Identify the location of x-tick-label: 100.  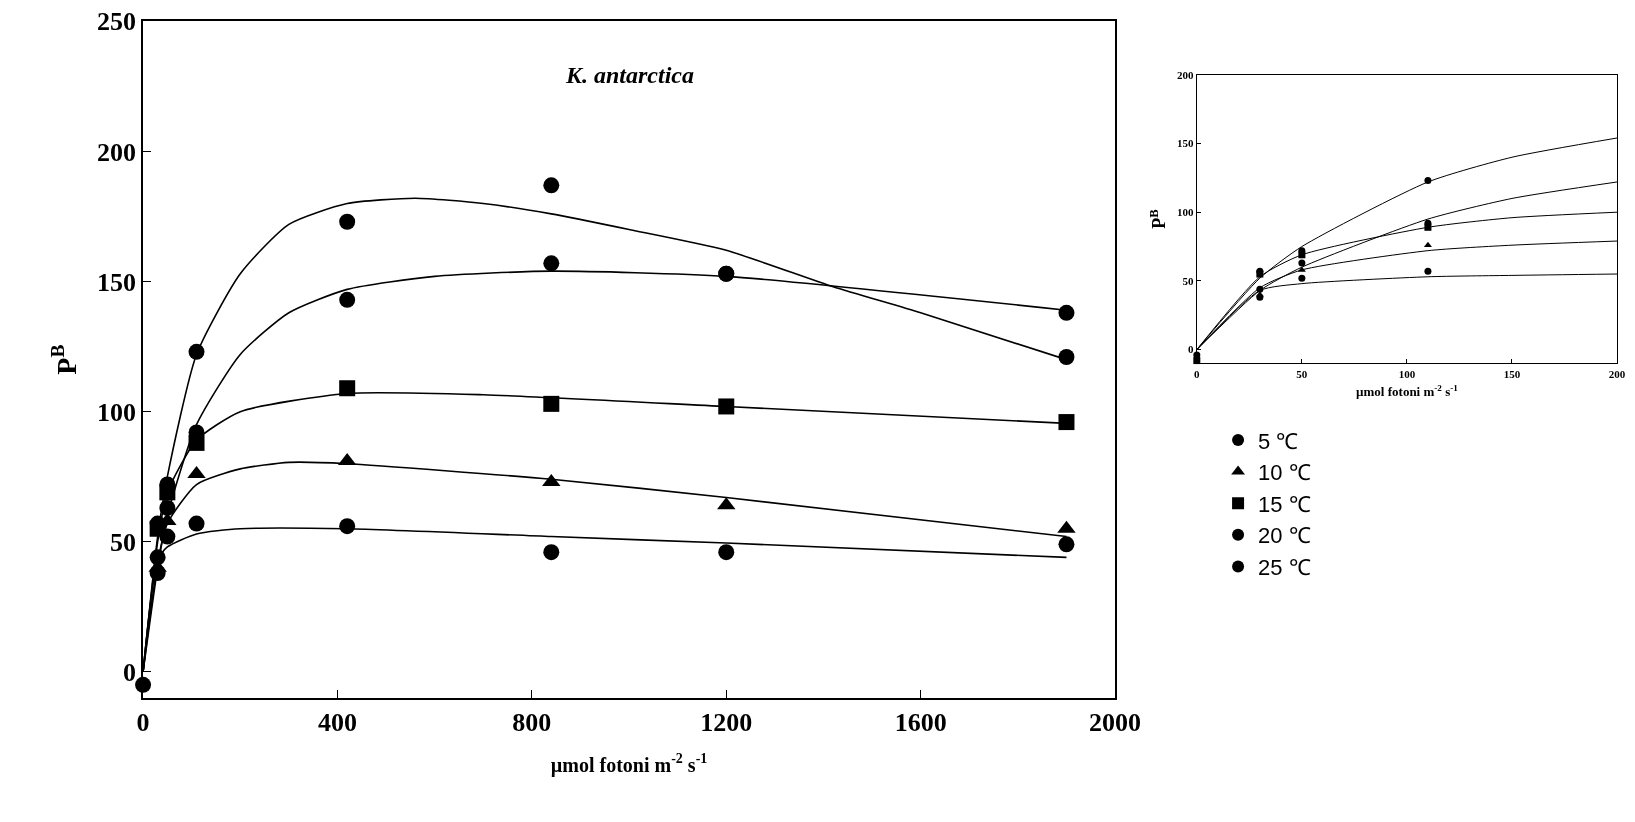
(1407, 373).